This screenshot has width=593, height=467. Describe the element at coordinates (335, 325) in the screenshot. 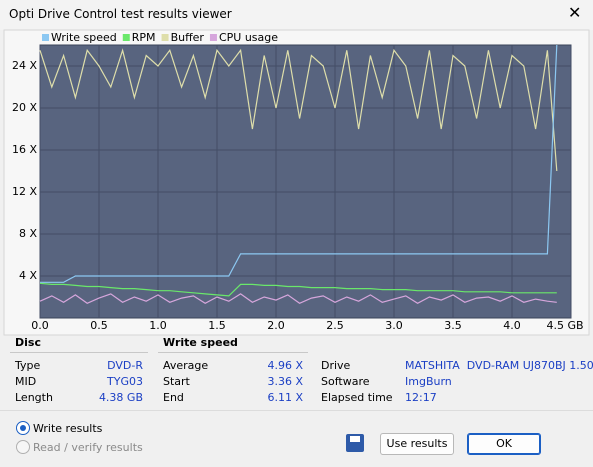

I see `x-tick-label: 2.5` at that location.